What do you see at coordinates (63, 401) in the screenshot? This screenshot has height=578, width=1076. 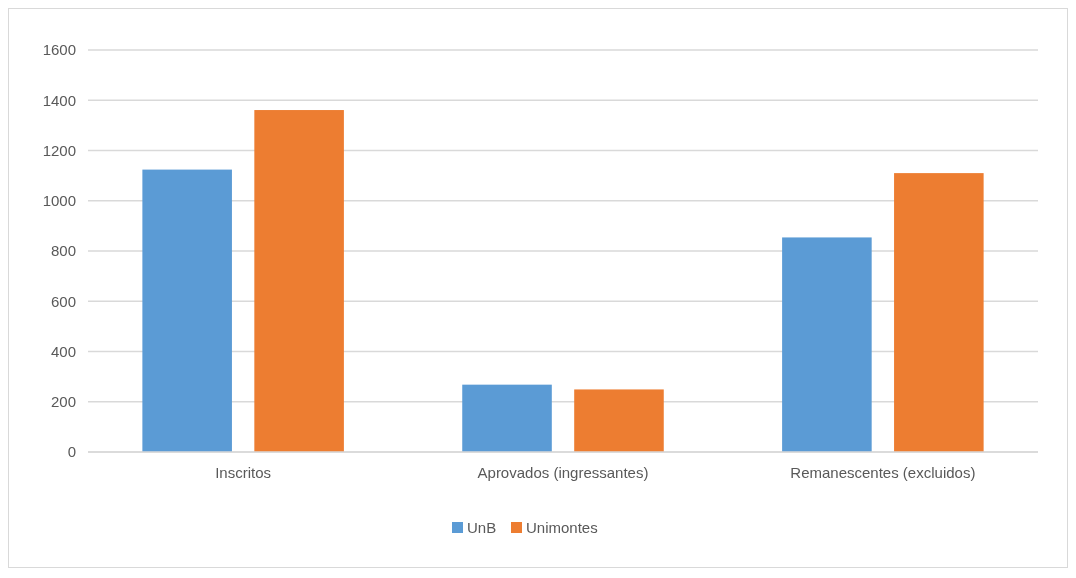 I see `y-tick-label: 200` at bounding box center [63, 401].